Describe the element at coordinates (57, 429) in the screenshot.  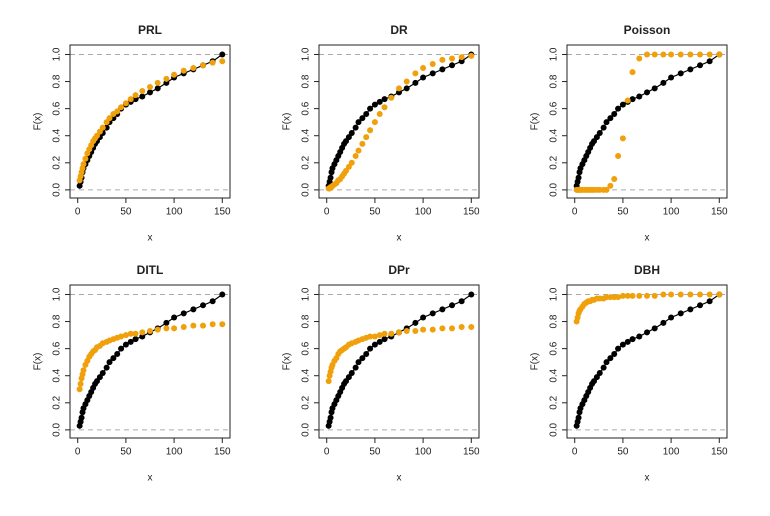
I see `y-tick-label: 0.0` at that location.